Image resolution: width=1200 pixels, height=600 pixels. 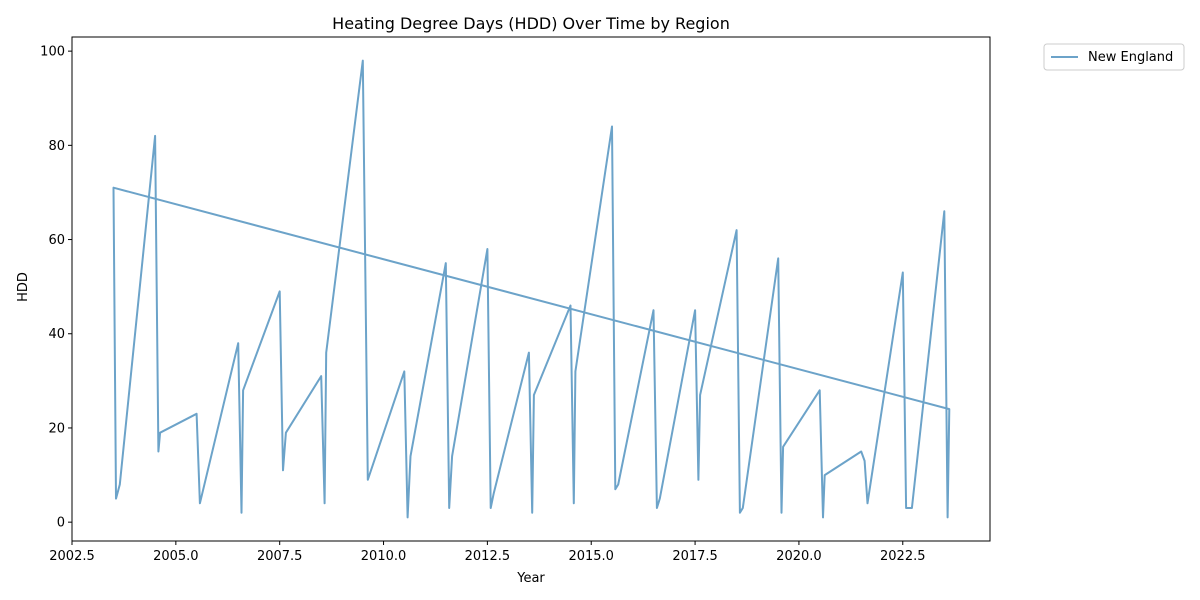 What do you see at coordinates (591, 556) in the screenshot?
I see `x-tick-label: 2015.0` at bounding box center [591, 556].